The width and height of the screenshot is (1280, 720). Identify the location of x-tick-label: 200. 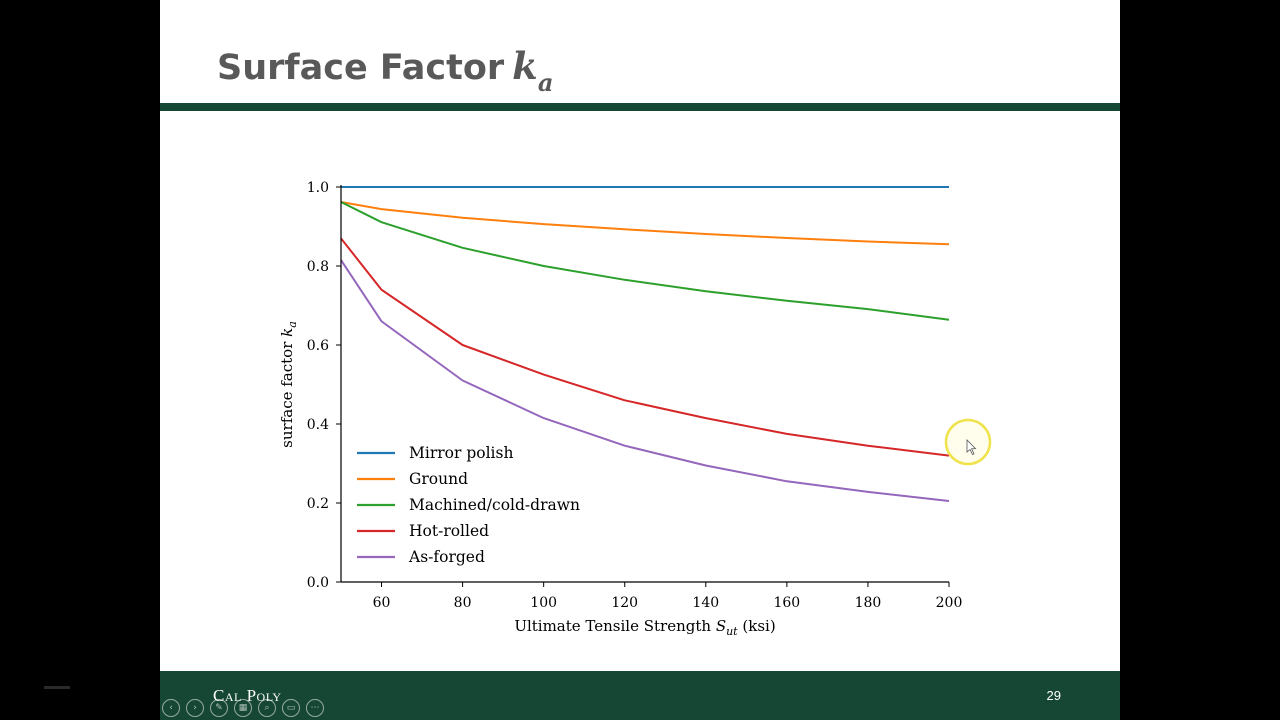
(949, 603).